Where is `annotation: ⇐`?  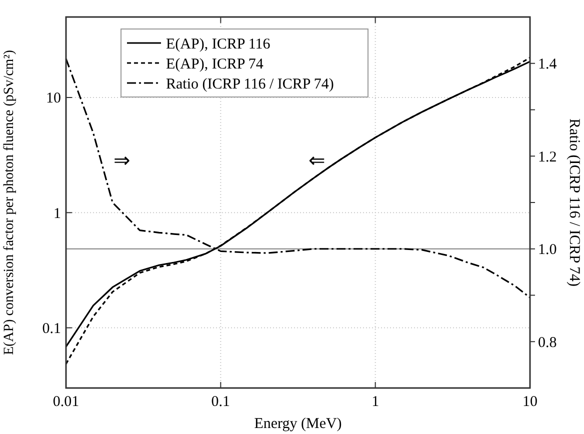
annotation: ⇐ is located at coordinates (317, 161).